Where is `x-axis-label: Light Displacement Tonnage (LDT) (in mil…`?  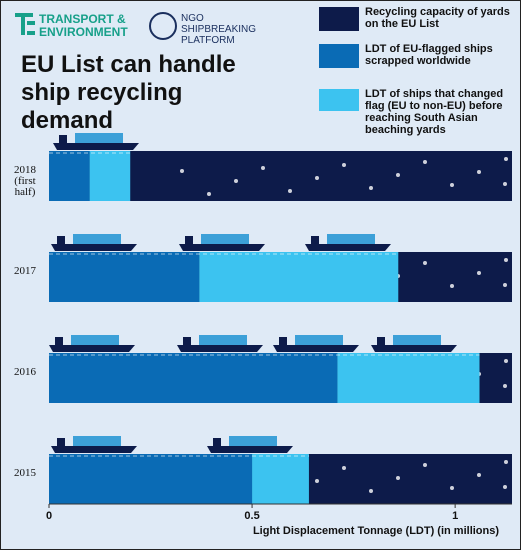
x-axis-label: Light Displacement Tonnage (LDT) (in mil… is located at coordinates (376, 531).